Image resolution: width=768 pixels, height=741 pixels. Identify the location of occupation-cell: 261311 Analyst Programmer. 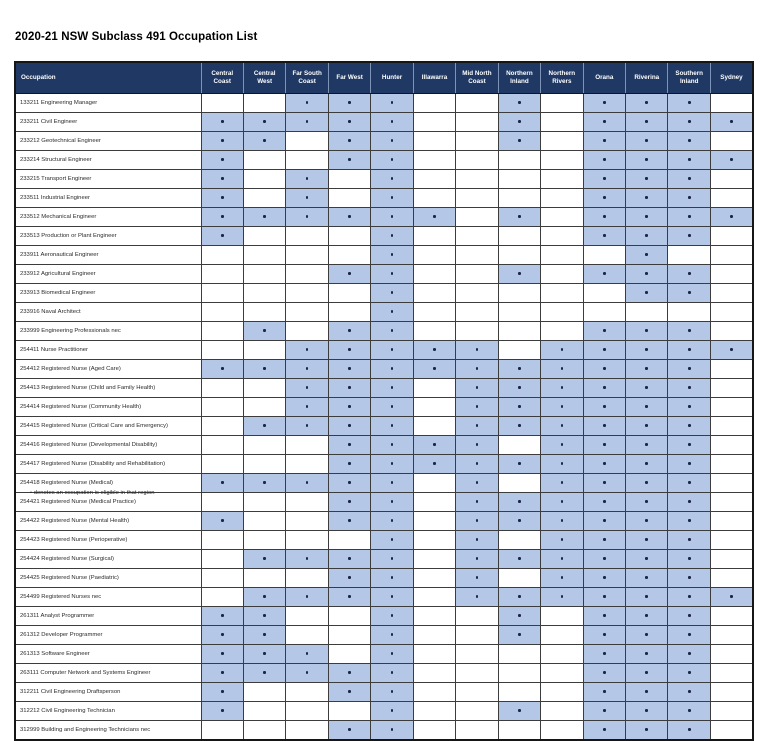
(108, 616).